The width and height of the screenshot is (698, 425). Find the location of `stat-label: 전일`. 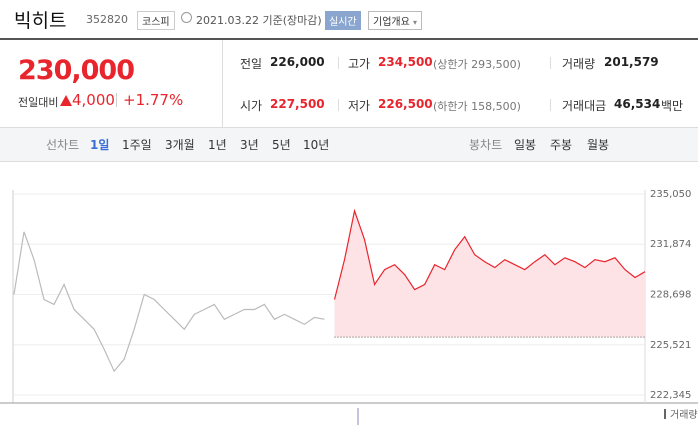

stat-label: 전일 is located at coordinates (251, 64).